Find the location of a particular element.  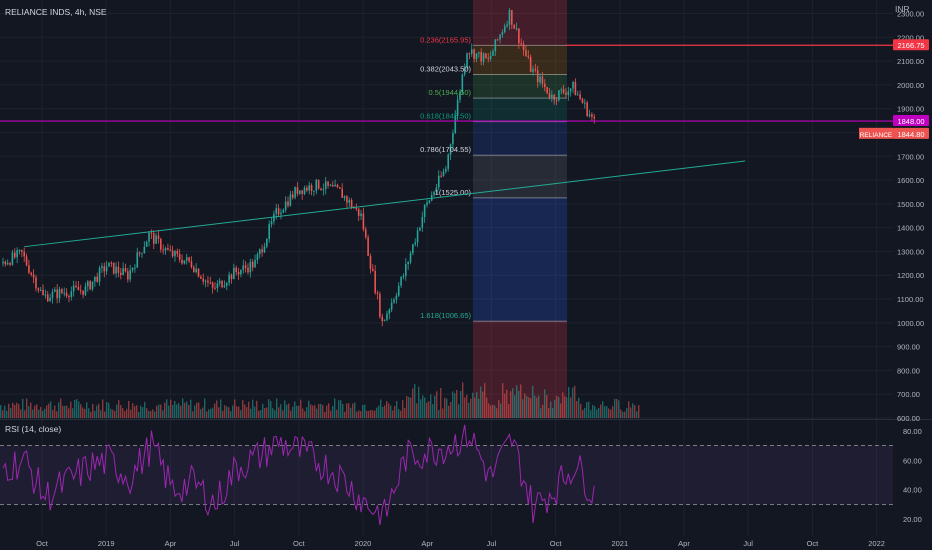

fib-label: 0.236(2165.95) is located at coordinates (445, 39).